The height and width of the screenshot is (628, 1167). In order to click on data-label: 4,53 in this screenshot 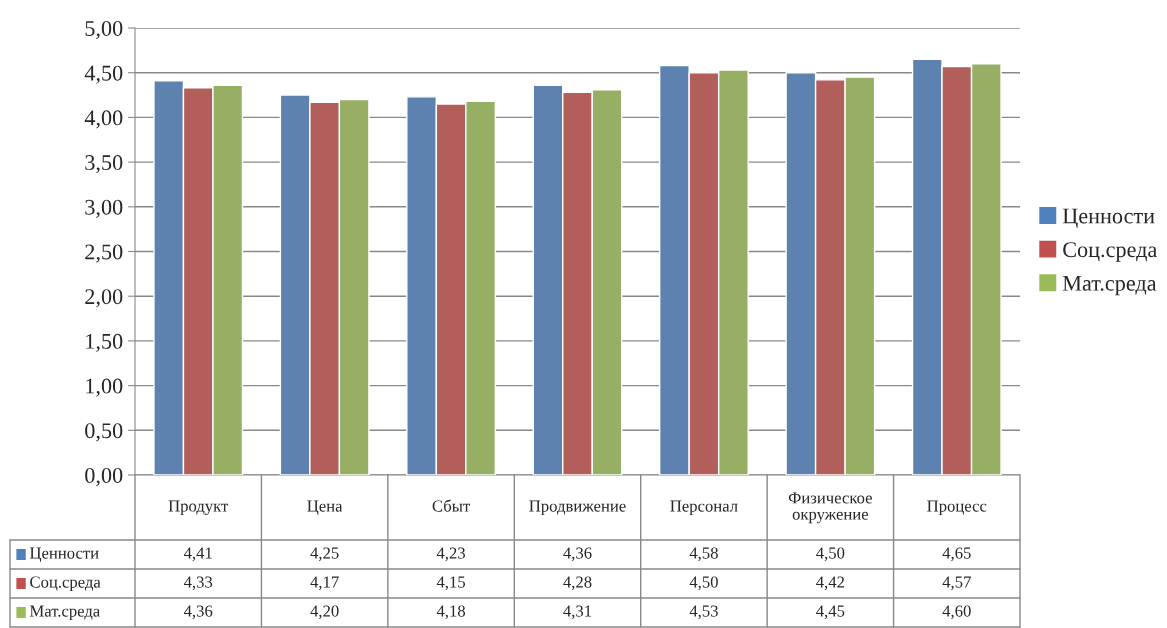, I will do `click(703, 612)`.